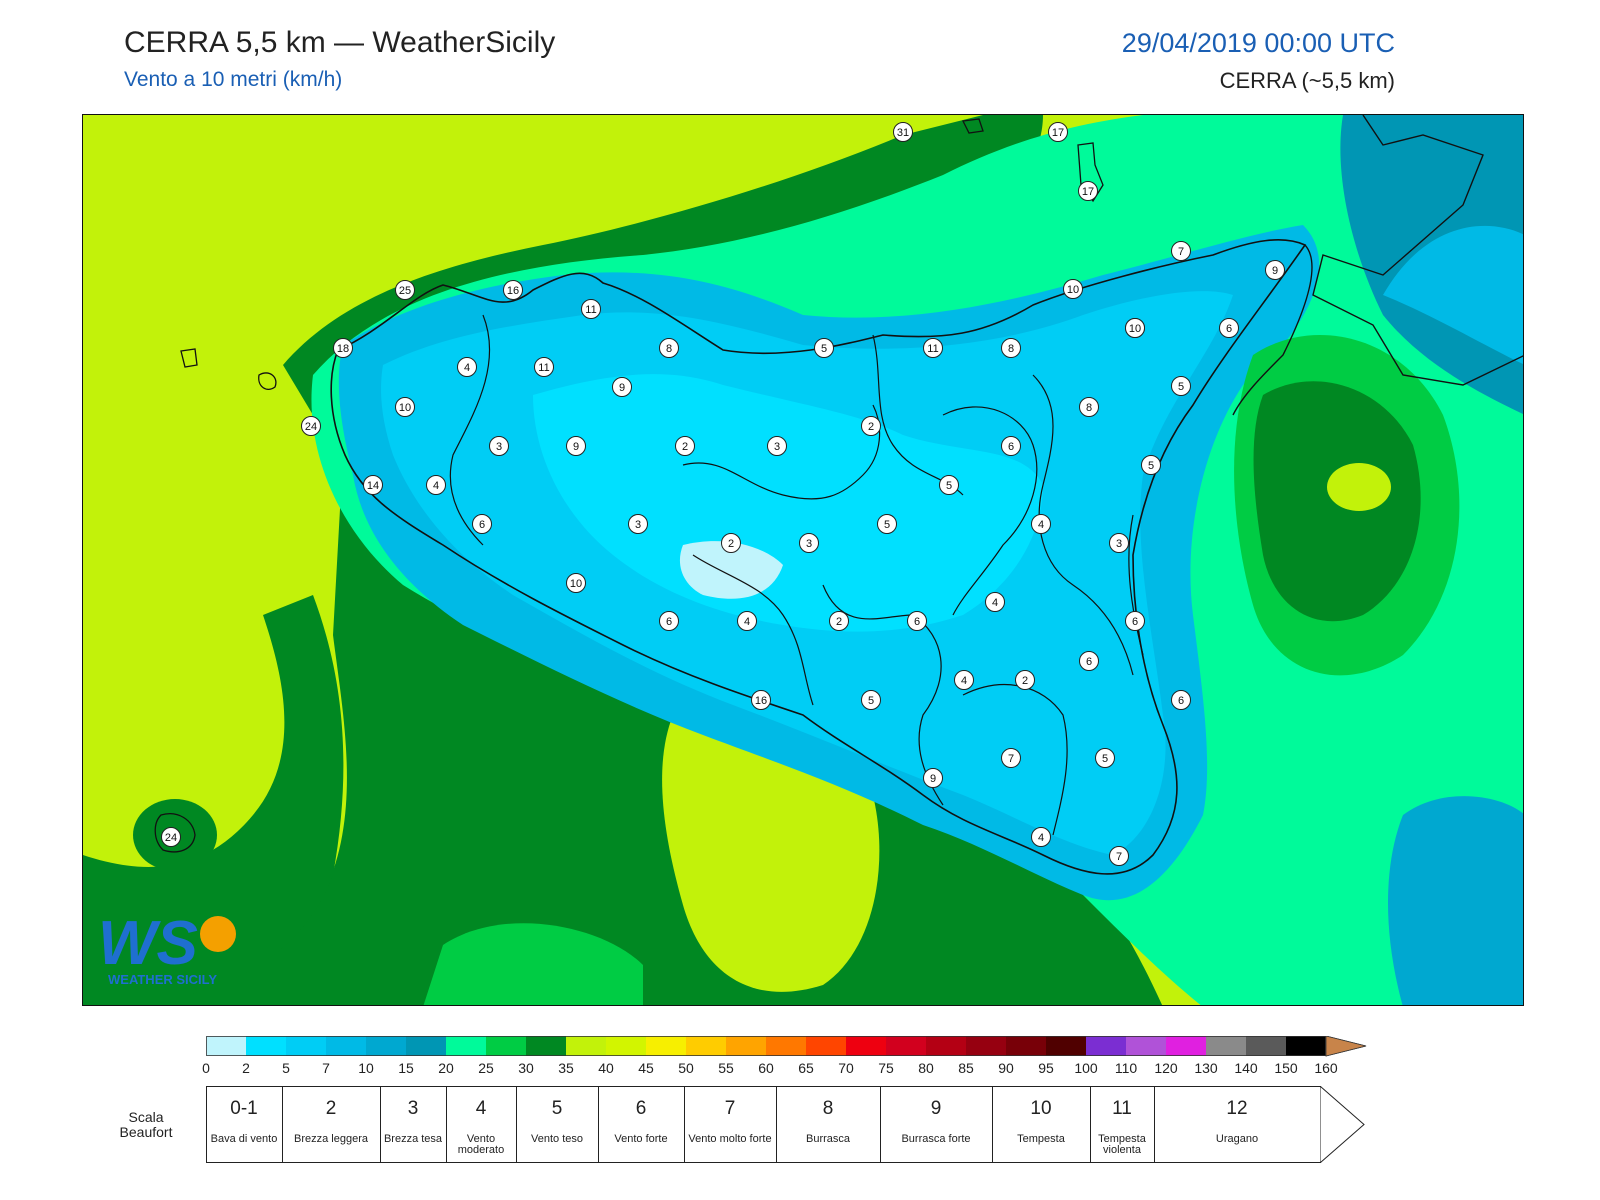 The height and width of the screenshot is (1200, 1600). What do you see at coordinates (686, 1068) in the screenshot?
I see `colorbar-tick-label: 50` at bounding box center [686, 1068].